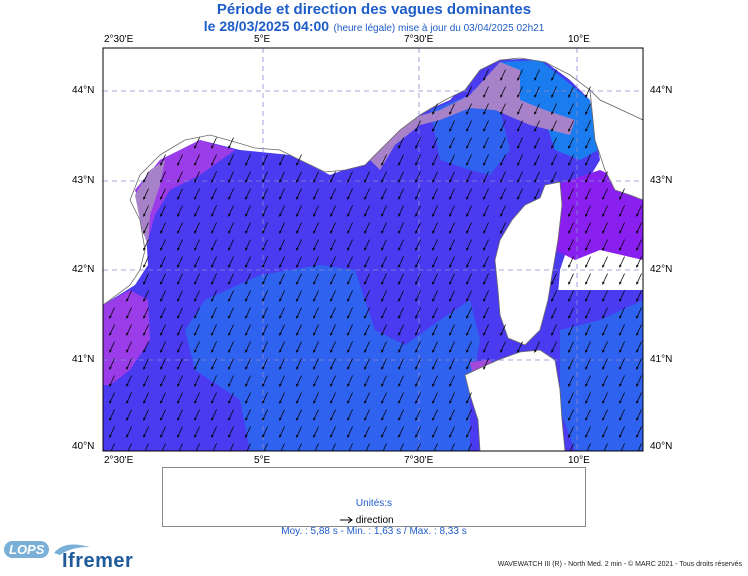  What do you see at coordinates (126, 337) in the screenshot?
I see `period-zone-3s-balearic` at bounding box center [126, 337].